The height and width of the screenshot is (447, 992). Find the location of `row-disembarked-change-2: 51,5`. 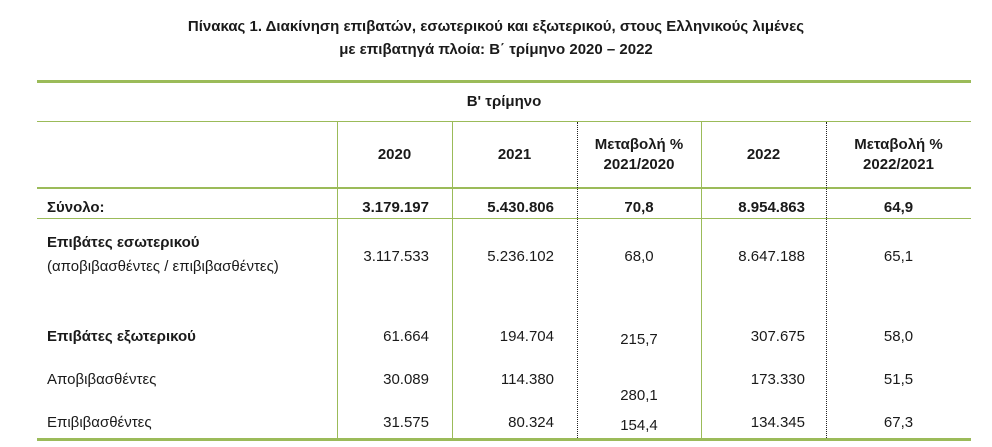

row-disembarked-change-2: 51,5 is located at coordinates (898, 379).